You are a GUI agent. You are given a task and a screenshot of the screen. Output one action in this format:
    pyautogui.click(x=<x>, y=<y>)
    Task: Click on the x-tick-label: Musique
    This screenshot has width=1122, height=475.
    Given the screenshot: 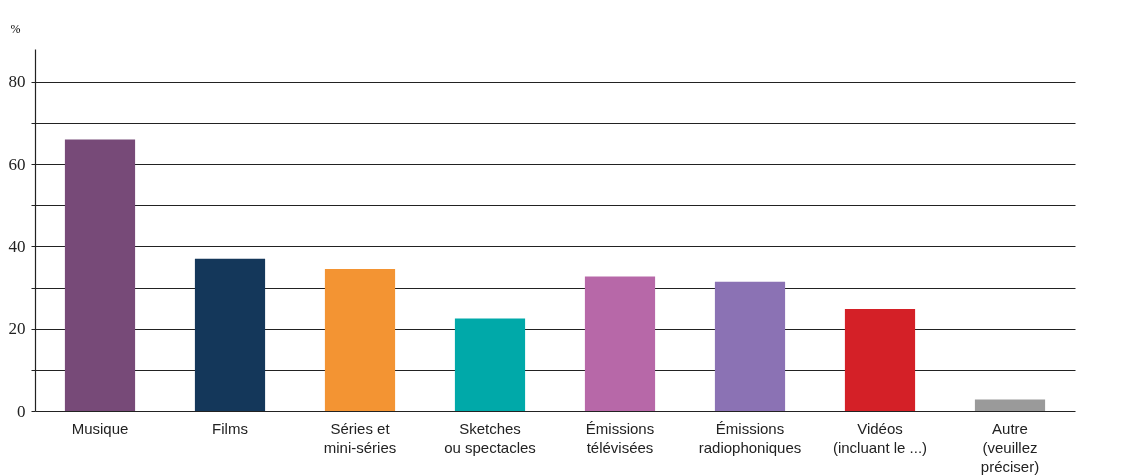 What is the action you would take?
    pyautogui.click(x=100, y=428)
    